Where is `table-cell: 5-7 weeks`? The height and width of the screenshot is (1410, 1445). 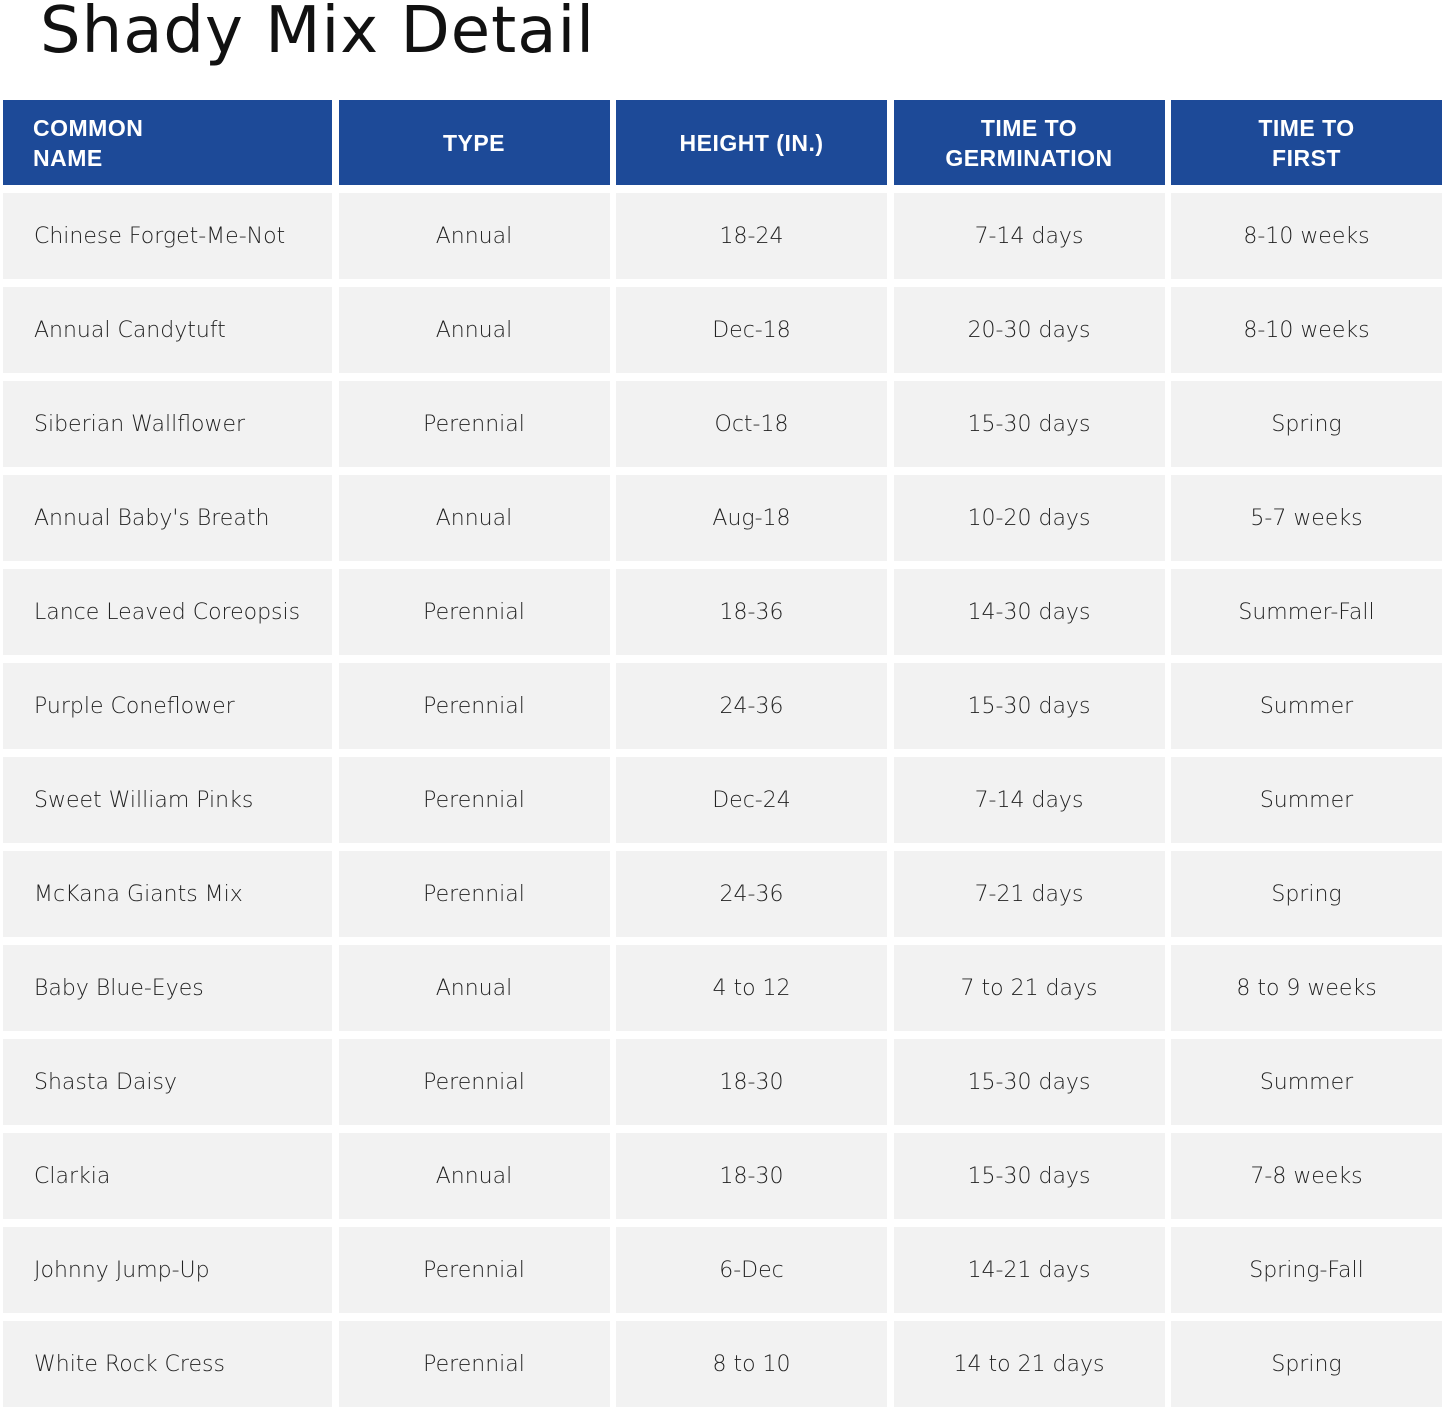 table-cell: 5-7 weeks is located at coordinates (1306, 518).